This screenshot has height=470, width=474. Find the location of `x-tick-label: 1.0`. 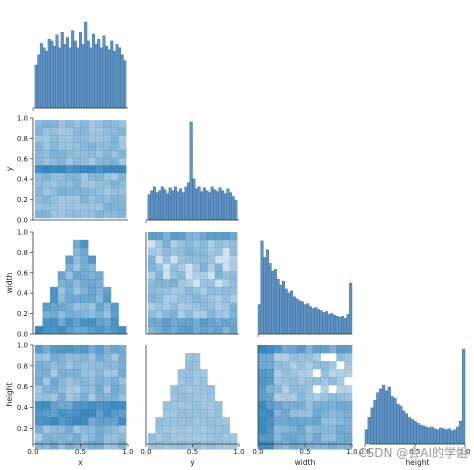

x-tick-label: 1.0 is located at coordinates (238, 452).